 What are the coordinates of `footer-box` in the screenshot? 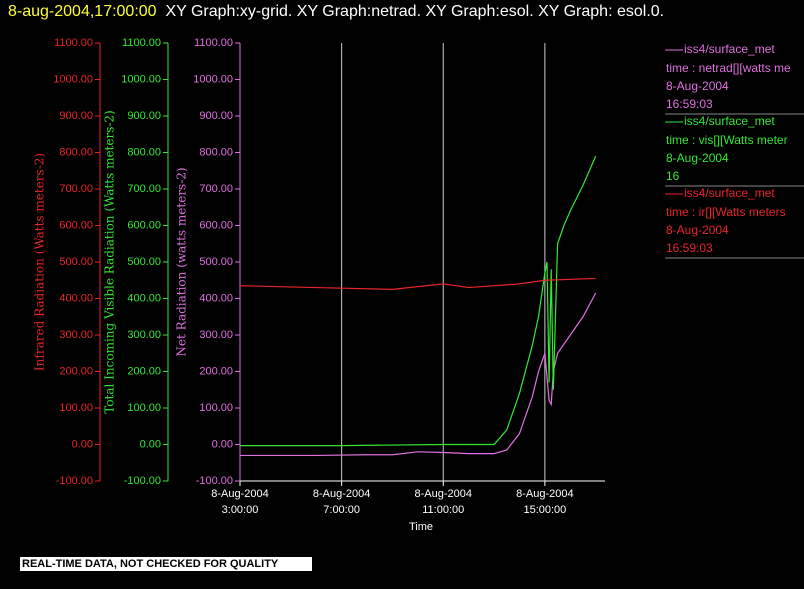 It's located at (166, 564).